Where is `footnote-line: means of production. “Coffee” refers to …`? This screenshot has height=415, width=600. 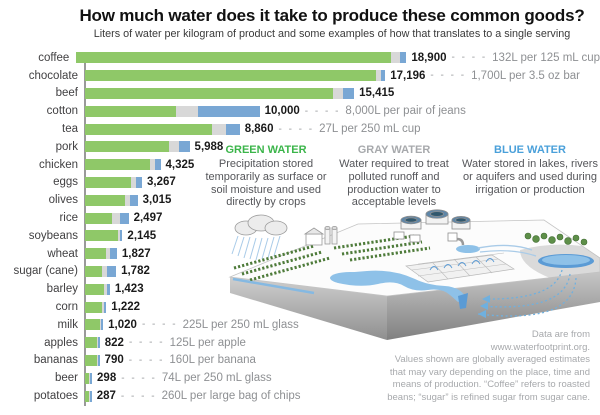
footnote-line: means of production. “Coffee” refers to … is located at coordinates (491, 385).